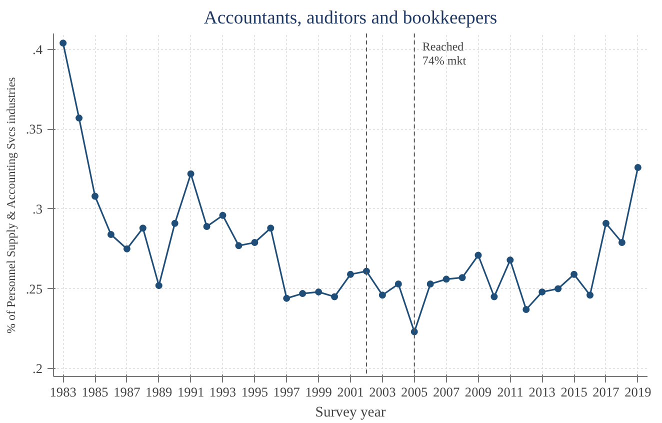 The image size is (662, 423). I want to click on y-tick-label: .25, so click(34, 288).